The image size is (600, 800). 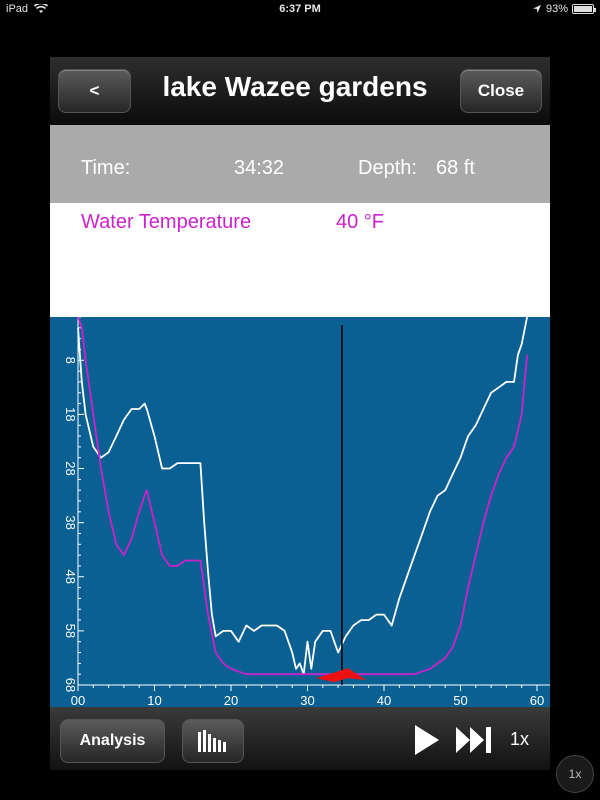 I want to click on time-value: 34:32, so click(x=259, y=168).